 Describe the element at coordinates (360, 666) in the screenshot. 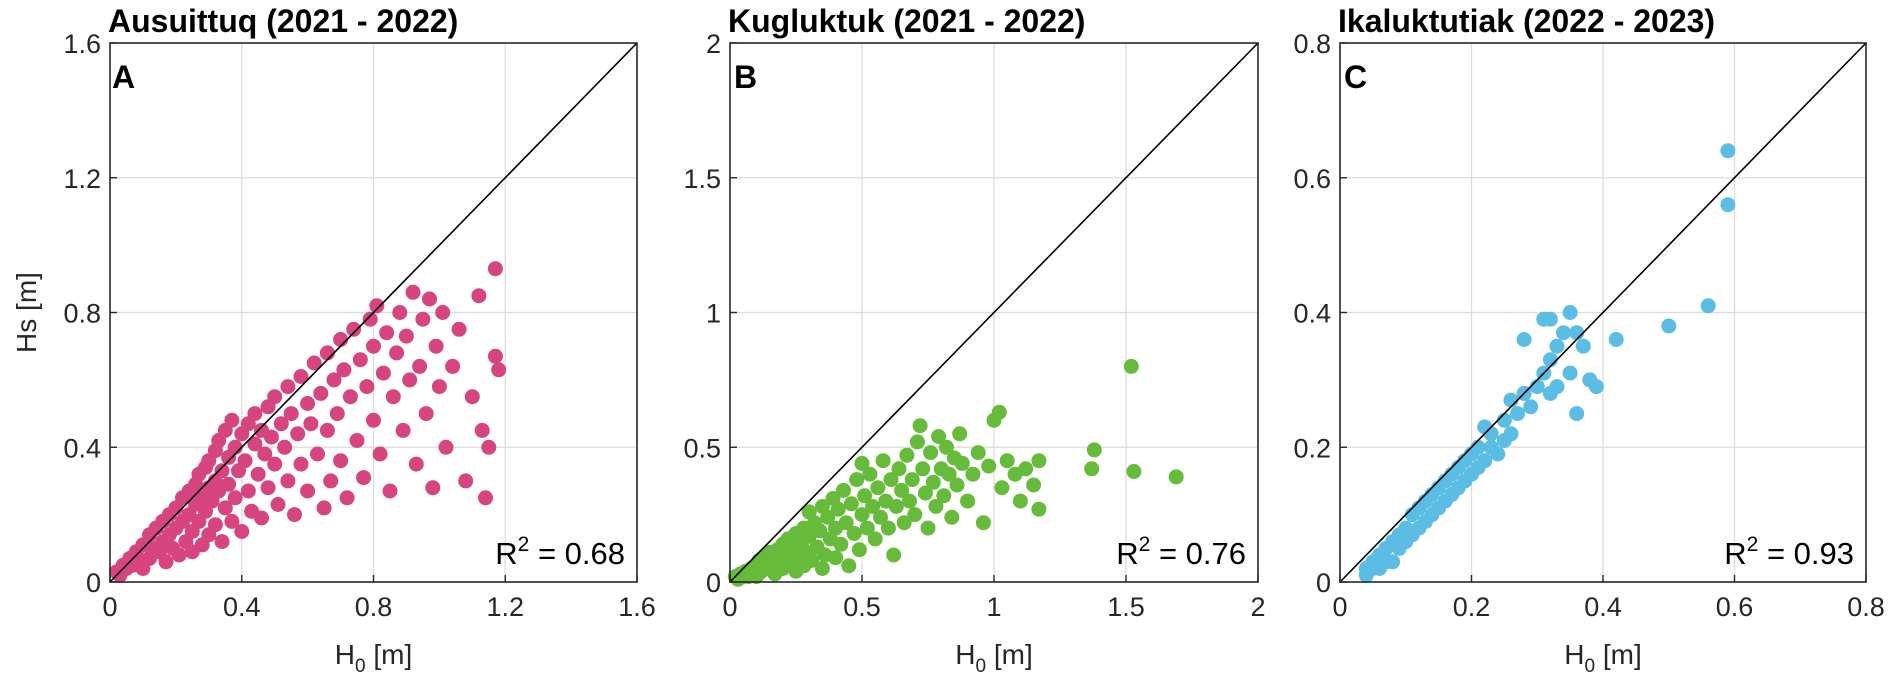

I see `x-axis-label-subscript: 0` at that location.